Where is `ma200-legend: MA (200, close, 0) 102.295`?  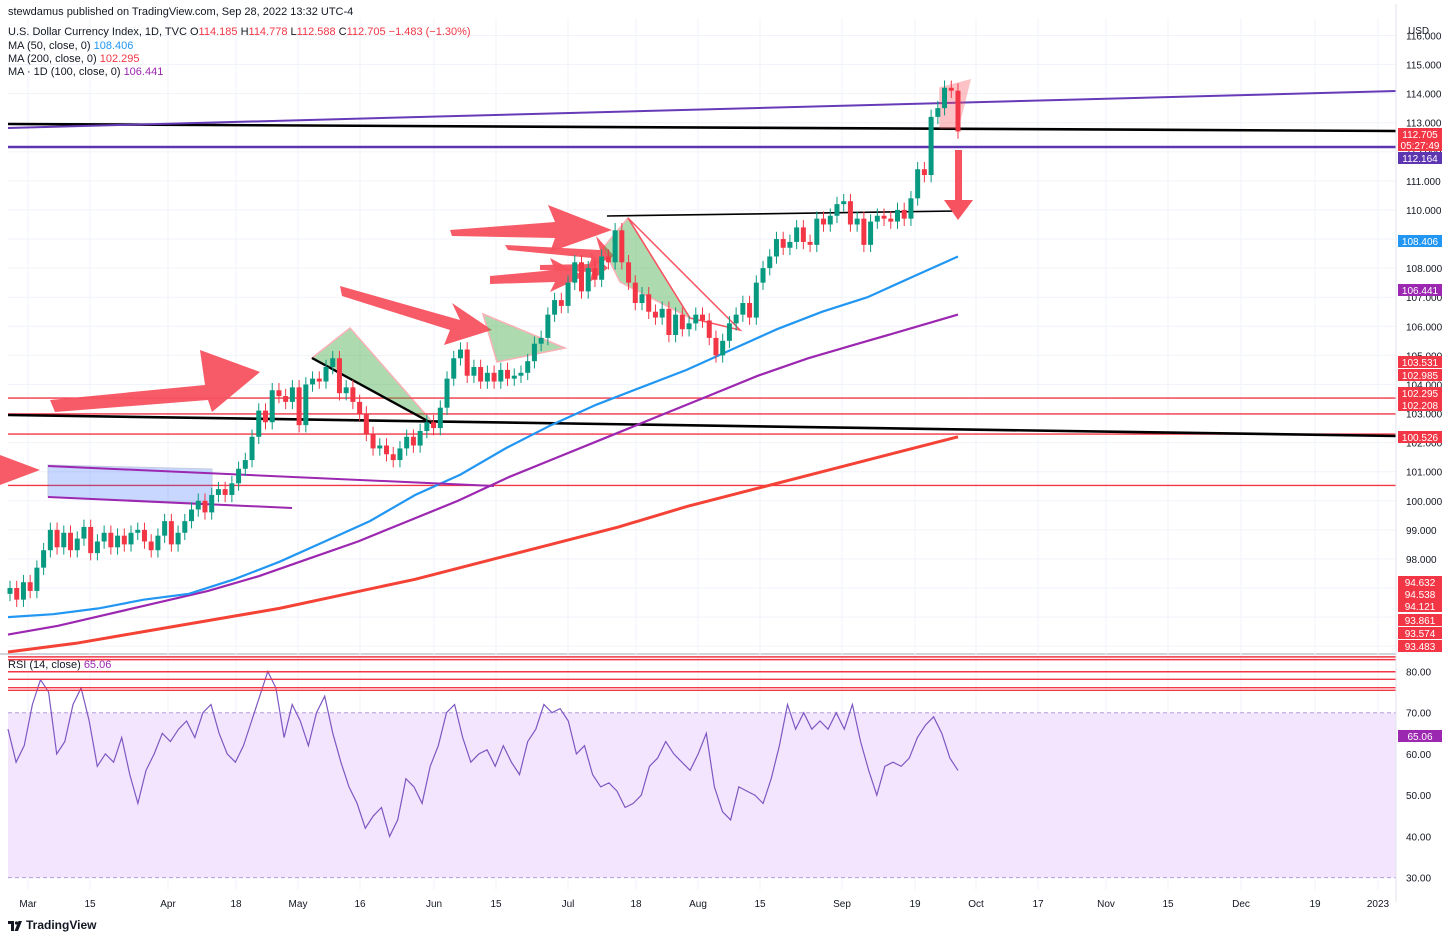 ma200-legend: MA (200, close, 0) 102.295 is located at coordinates (73, 59).